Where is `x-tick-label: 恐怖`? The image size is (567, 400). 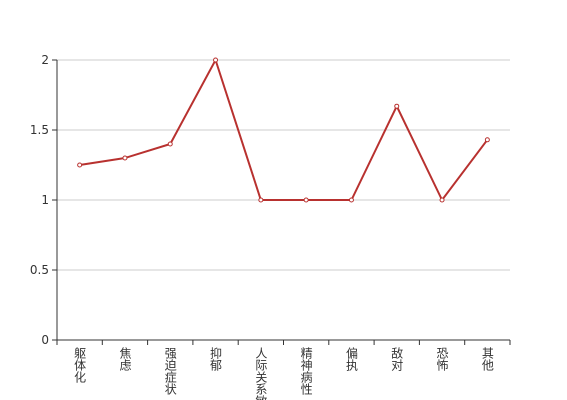
x-tick-label: 恐怖 is located at coordinates (442, 359).